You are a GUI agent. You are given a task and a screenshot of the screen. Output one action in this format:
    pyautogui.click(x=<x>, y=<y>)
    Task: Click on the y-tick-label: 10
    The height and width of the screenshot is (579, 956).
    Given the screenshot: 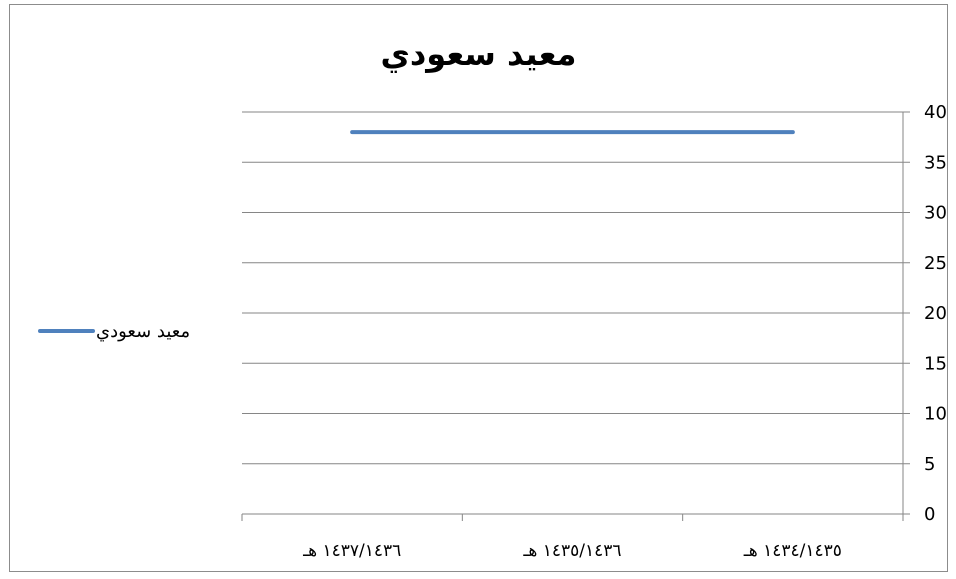 What is the action you would take?
    pyautogui.click(x=935, y=414)
    